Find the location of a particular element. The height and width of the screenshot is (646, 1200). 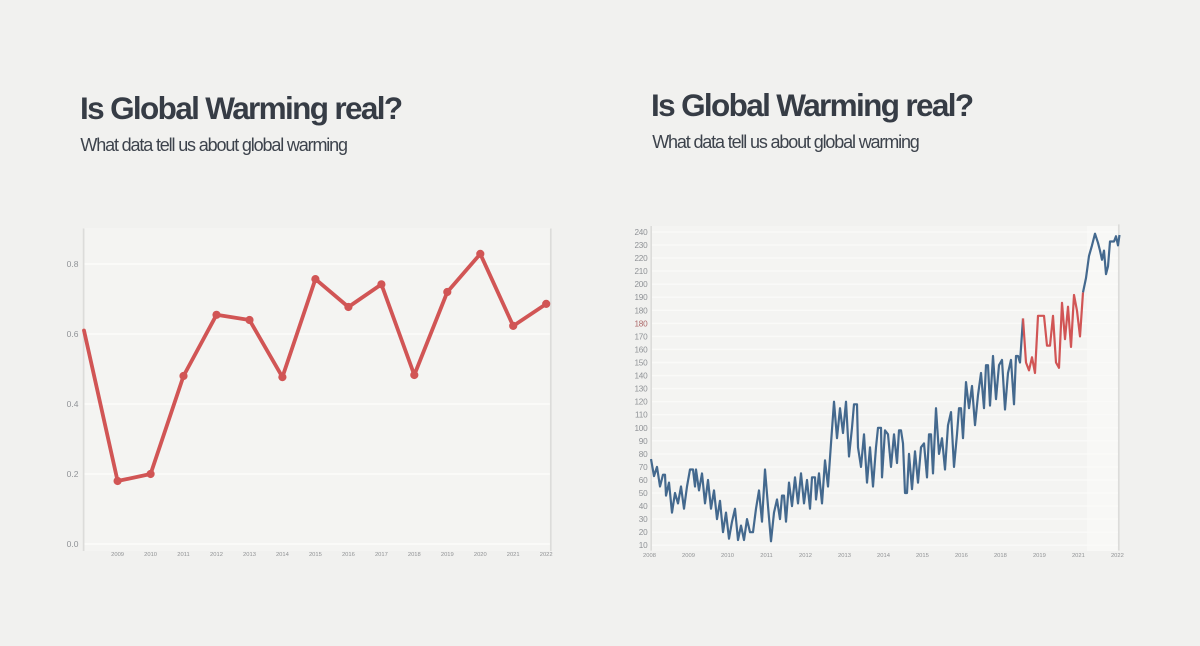

svg-text: 10 is located at coordinates (643, 545).